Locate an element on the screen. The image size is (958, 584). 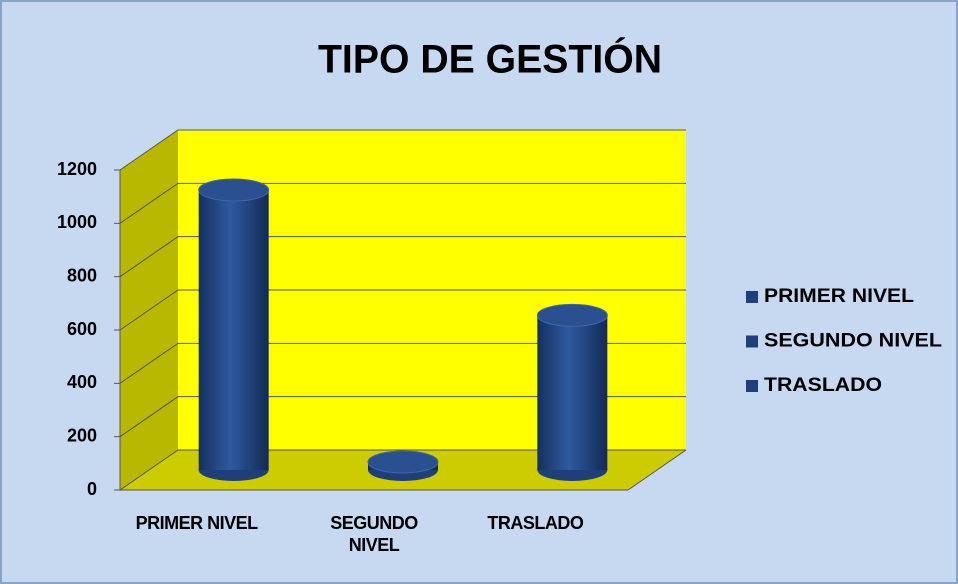
chart-title: TIPO DE GESTIÓN is located at coordinates (490, 59).